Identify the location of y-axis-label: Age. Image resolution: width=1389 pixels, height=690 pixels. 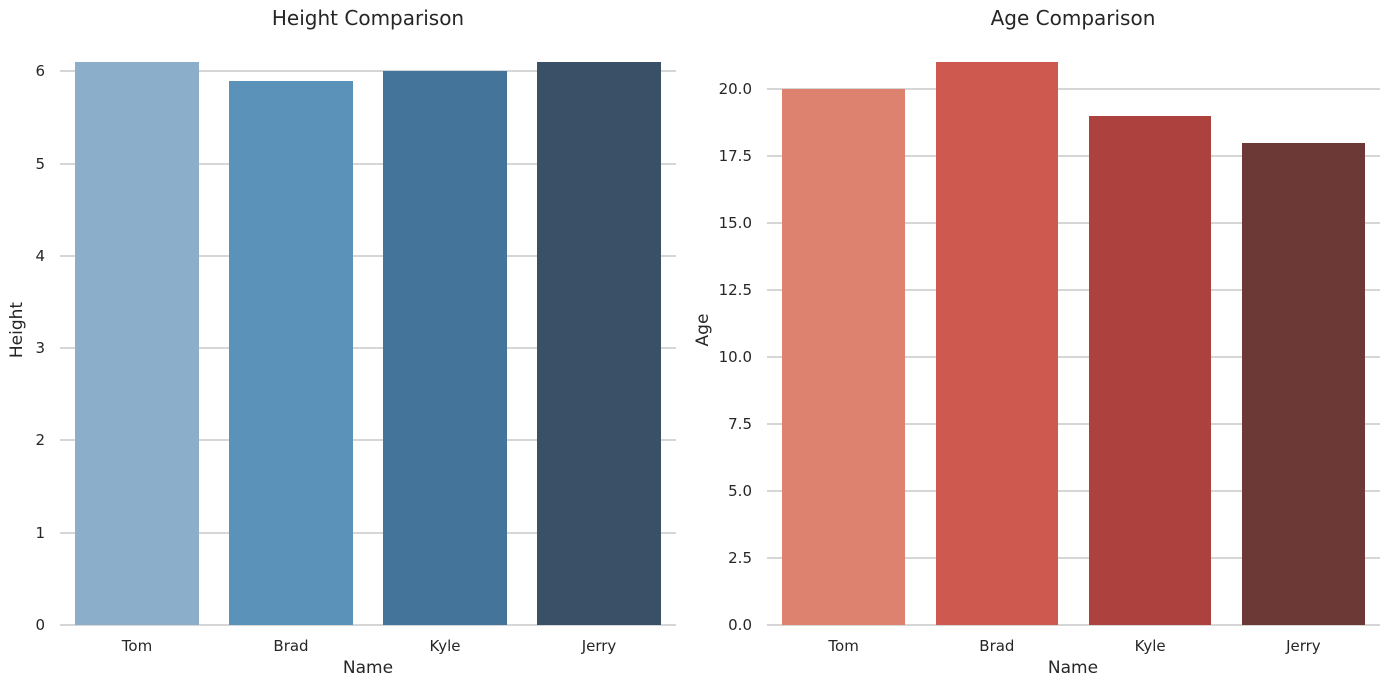
(703, 330).